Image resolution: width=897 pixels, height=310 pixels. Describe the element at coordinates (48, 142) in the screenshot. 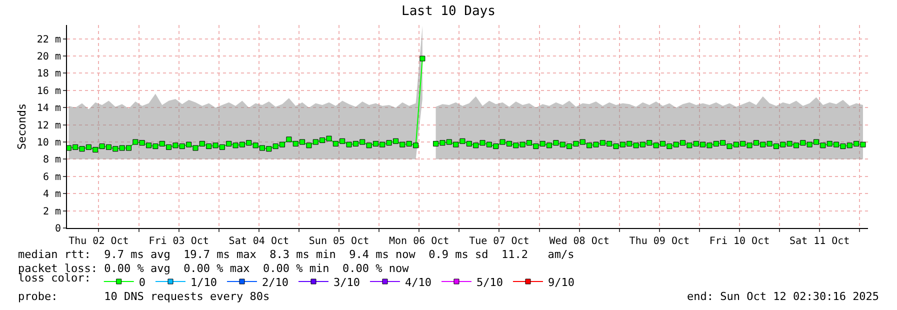

I see `y-tick-label: 10 m` at that location.